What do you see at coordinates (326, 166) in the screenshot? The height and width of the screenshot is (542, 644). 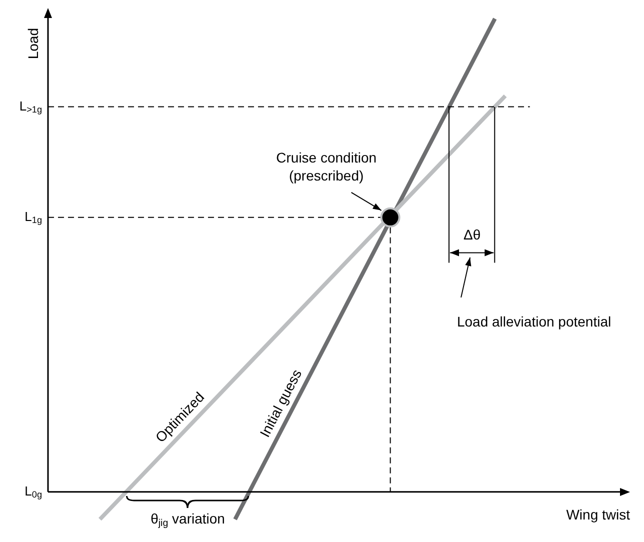 I see `annotation: Cruise condition (prescribed)` at bounding box center [326, 166].